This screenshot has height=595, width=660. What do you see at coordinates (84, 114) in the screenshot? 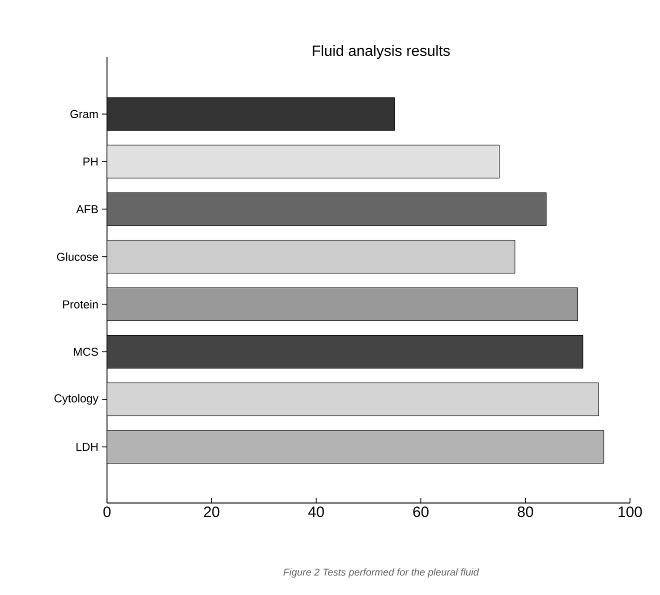
I see `y-tick-label: Gram` at bounding box center [84, 114].